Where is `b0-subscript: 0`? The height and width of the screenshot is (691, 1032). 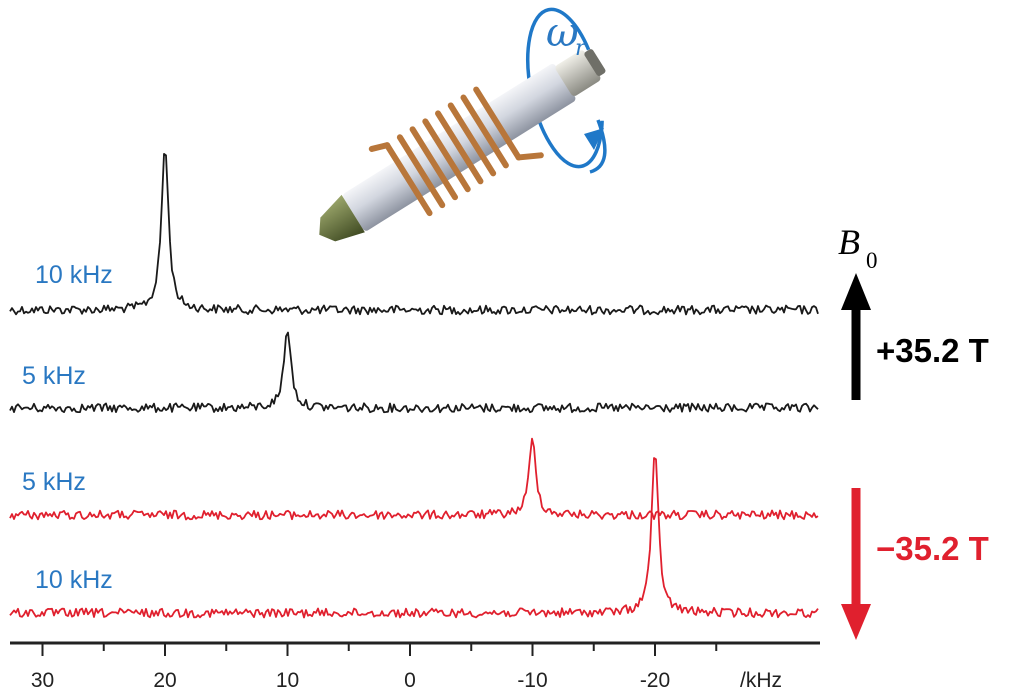 b0-subscript: 0 is located at coordinates (872, 260).